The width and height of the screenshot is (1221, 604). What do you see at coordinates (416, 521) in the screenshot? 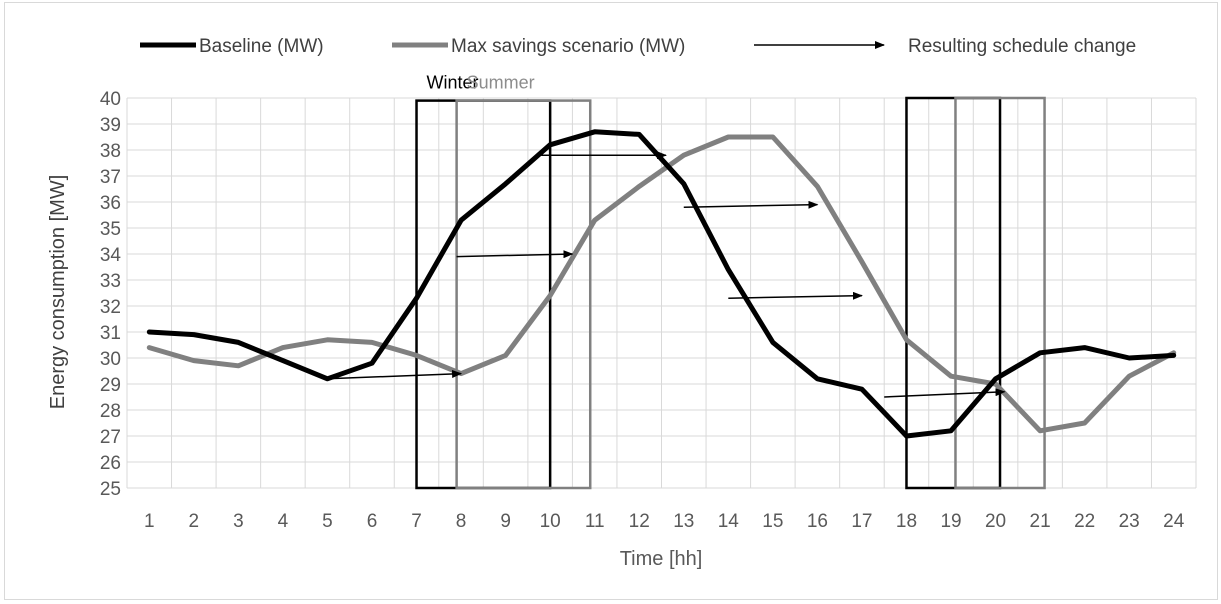
I see `x-tick-label: 7` at bounding box center [416, 521].